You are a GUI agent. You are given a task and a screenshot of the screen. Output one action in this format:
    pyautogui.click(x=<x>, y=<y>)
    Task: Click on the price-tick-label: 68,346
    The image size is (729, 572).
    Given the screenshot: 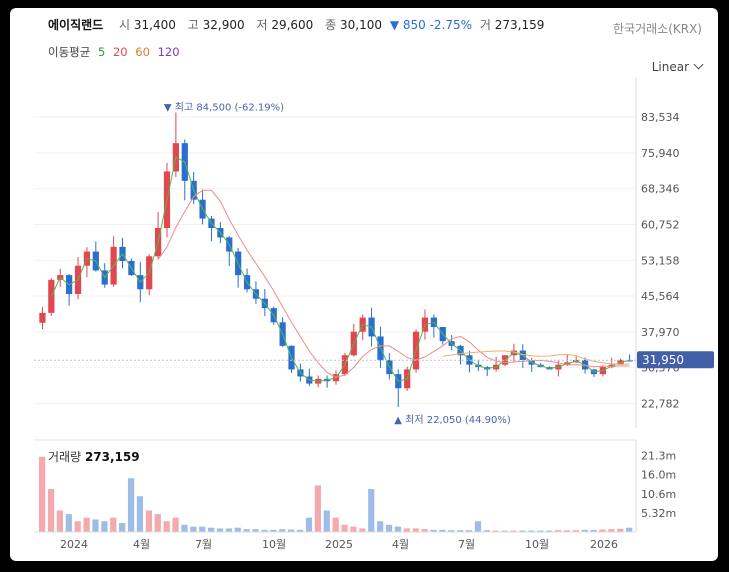 What is the action you would take?
    pyautogui.click(x=660, y=189)
    